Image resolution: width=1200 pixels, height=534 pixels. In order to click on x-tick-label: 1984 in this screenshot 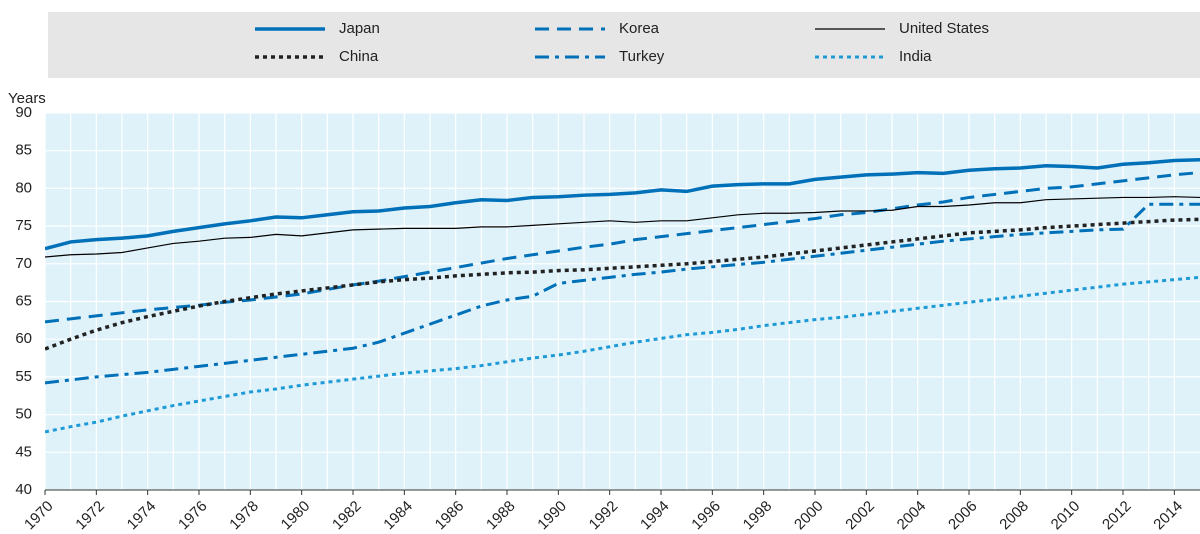, I will do `click(398, 516)`.